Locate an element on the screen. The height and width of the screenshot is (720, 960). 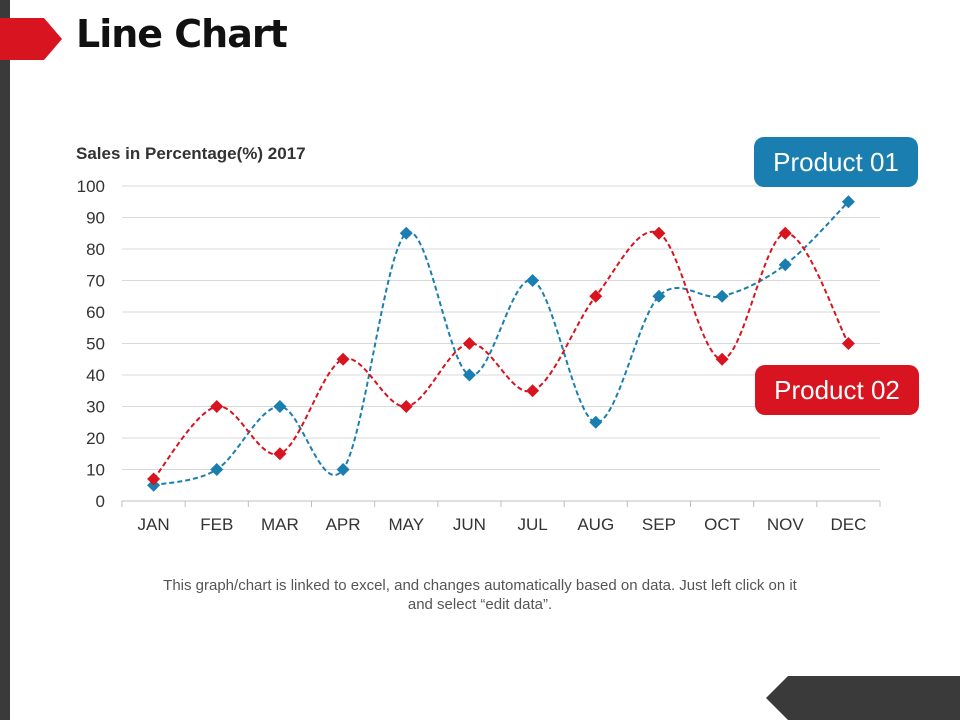
y-tick-label: 50 is located at coordinates (95, 344).